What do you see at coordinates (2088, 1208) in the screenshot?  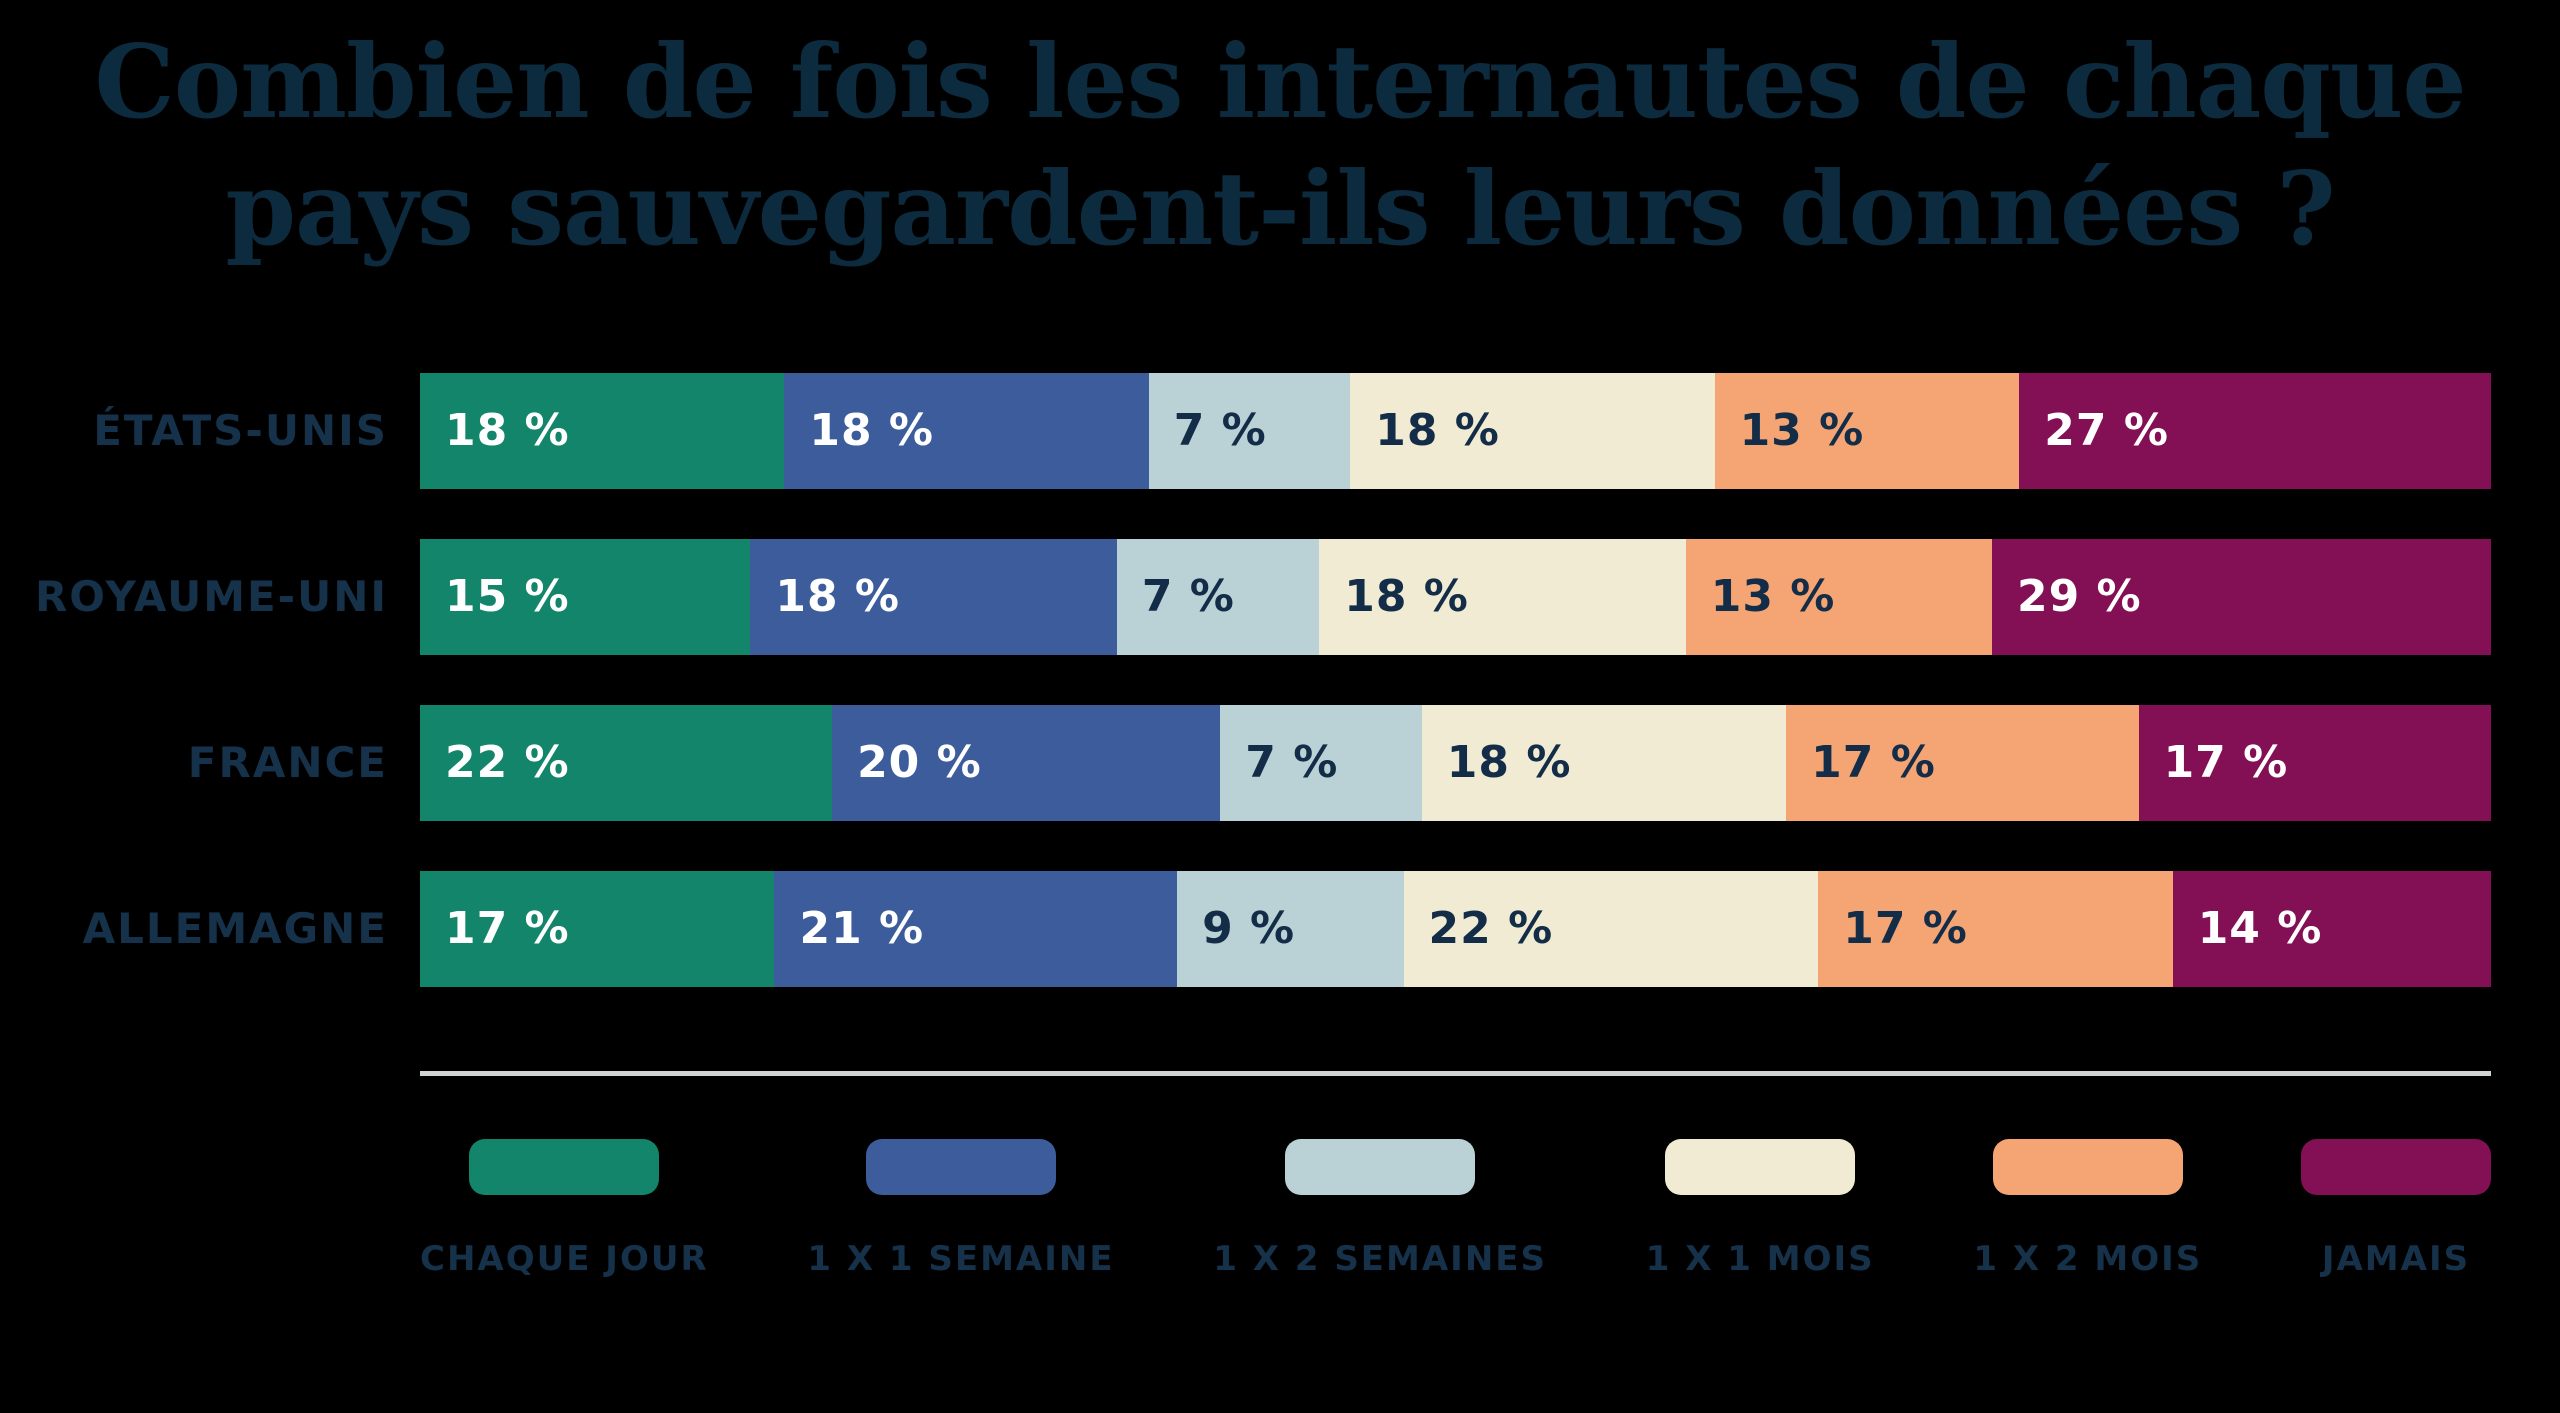 I see `legend-item: 1 X 2 MOIS` at bounding box center [2088, 1208].